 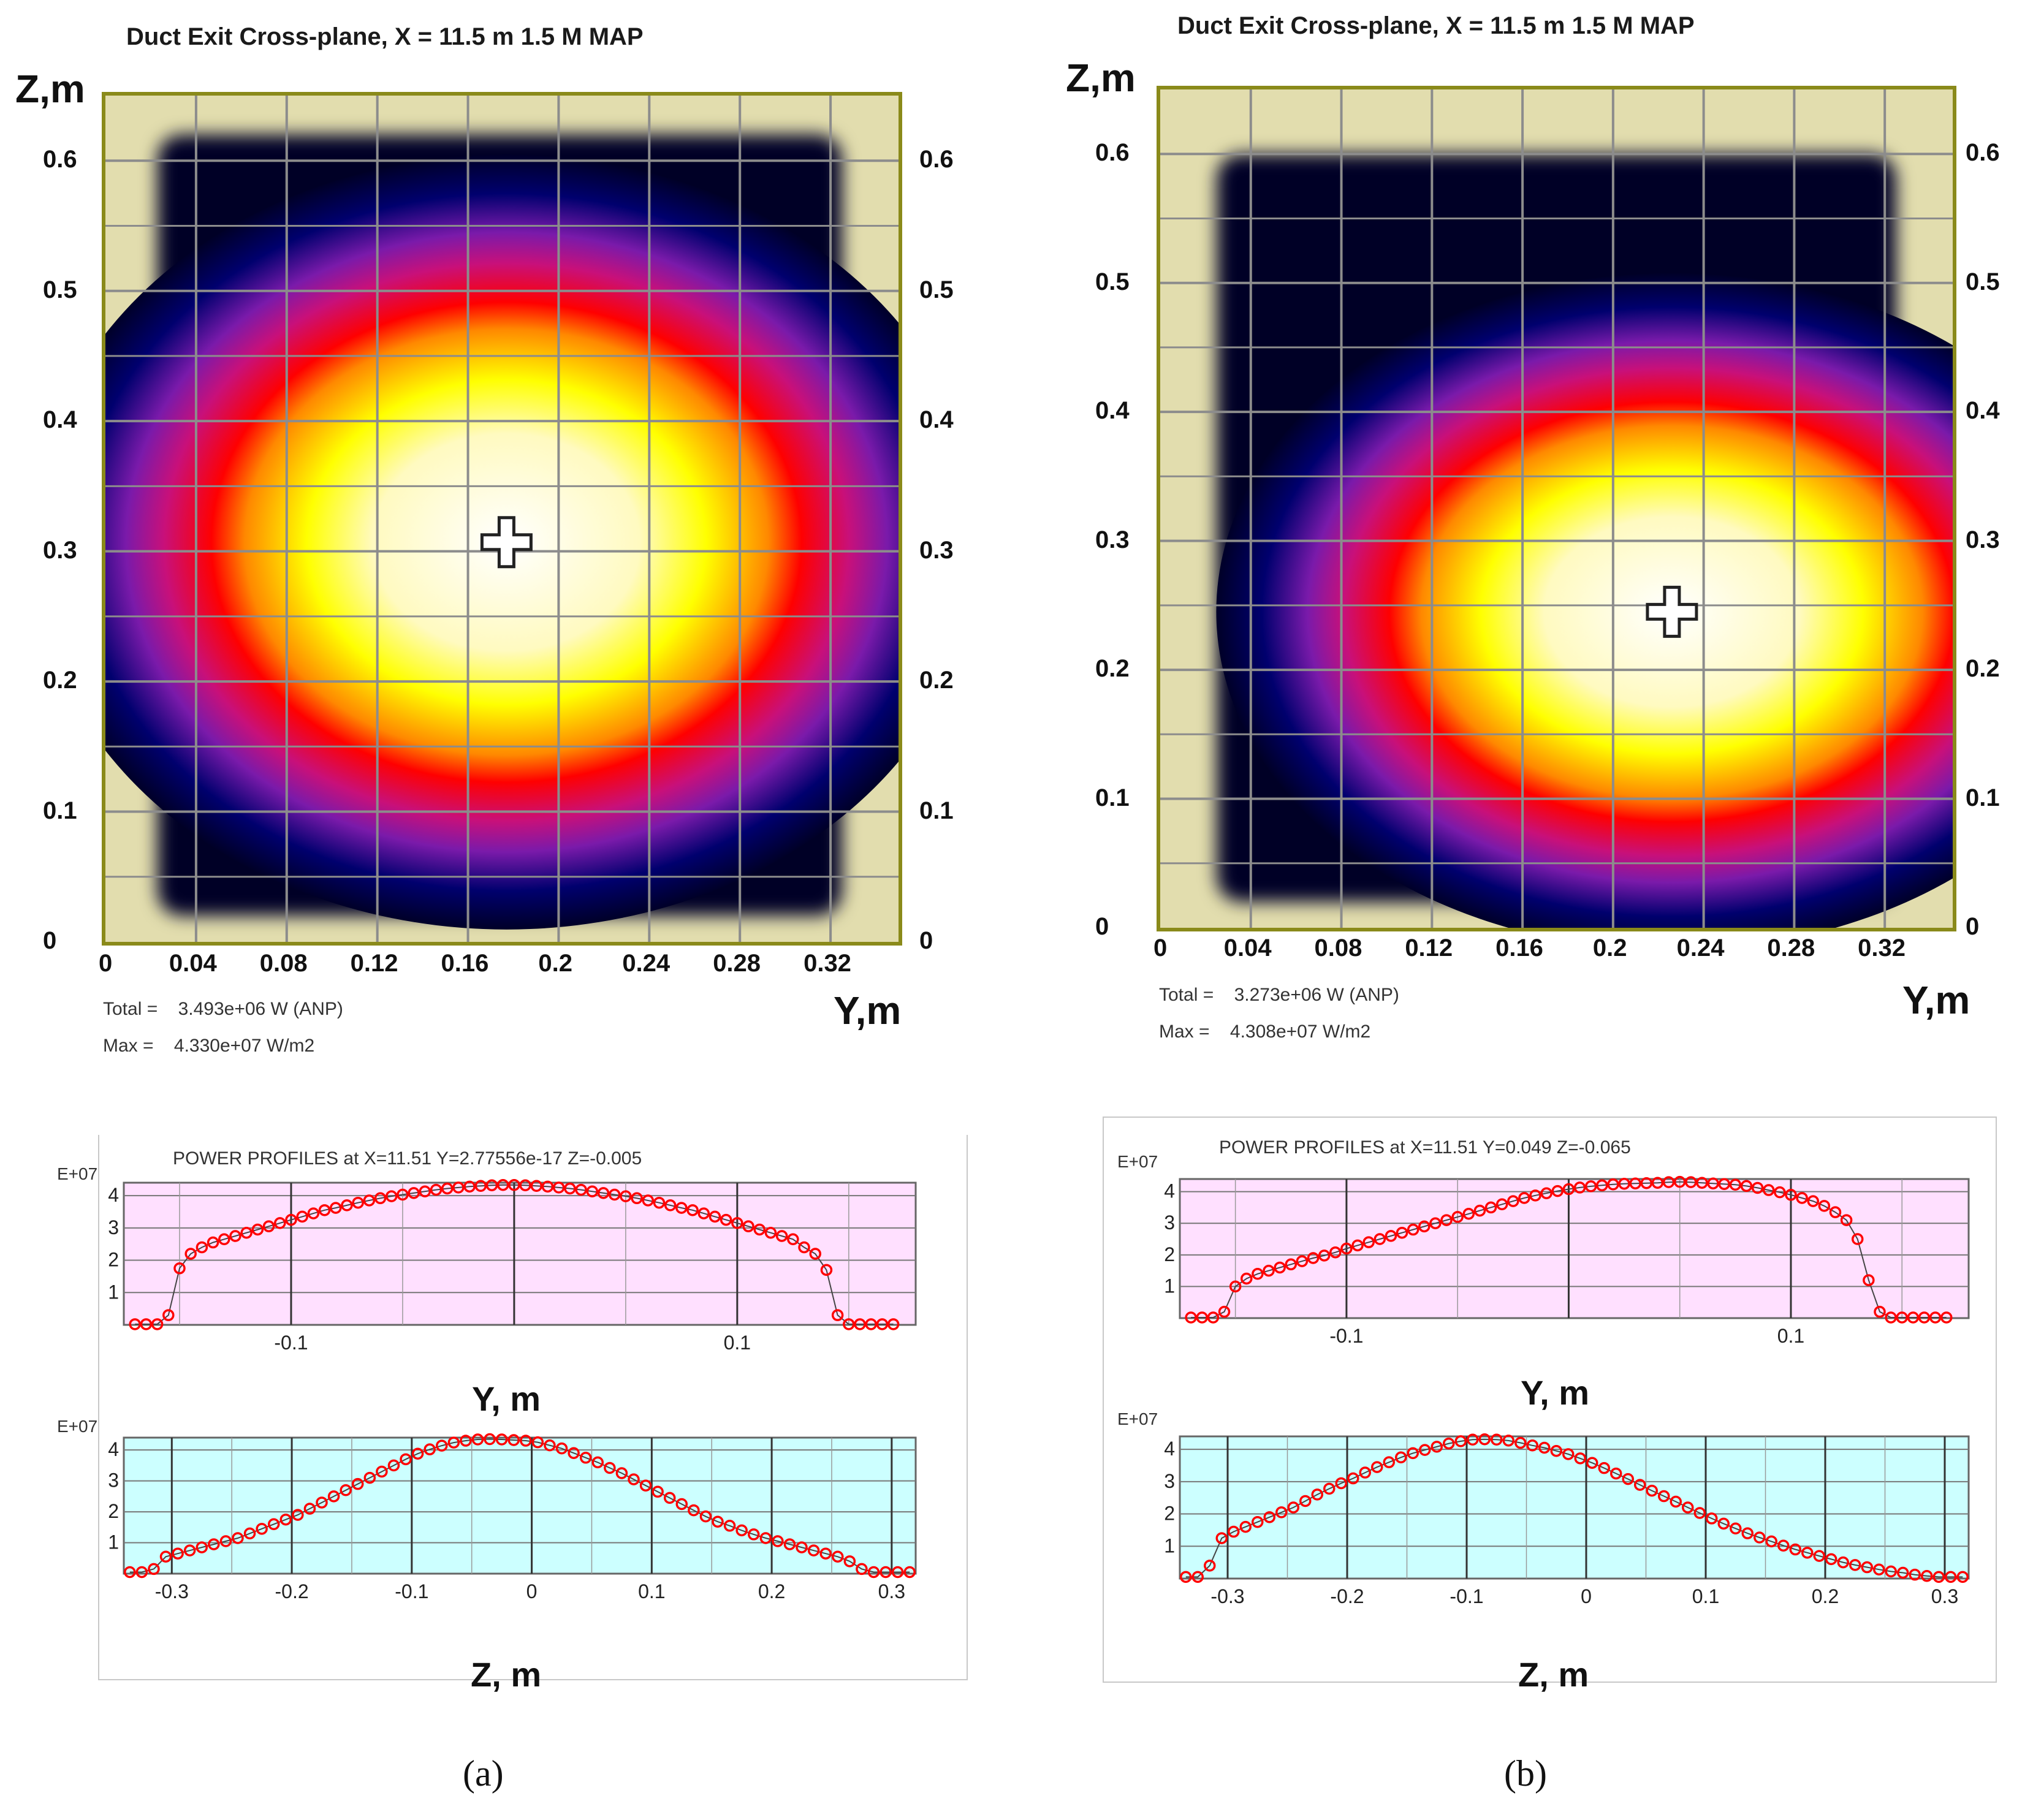 What do you see at coordinates (1567, 1520) in the screenshot?
I see `z-profile-chart: 1 2 3 4 -0.3 -0.2 -0.1 0 0.1 0.2 0.3` at bounding box center [1567, 1520].